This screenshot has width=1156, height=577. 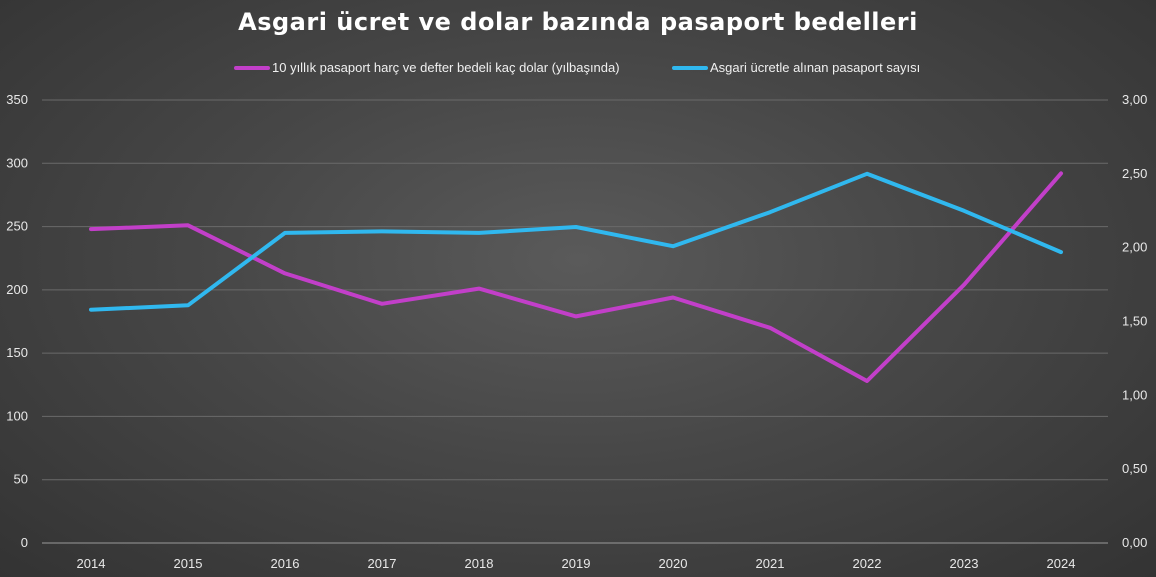 What do you see at coordinates (17, 226) in the screenshot?
I see `y-left-tick-label: 250` at bounding box center [17, 226].